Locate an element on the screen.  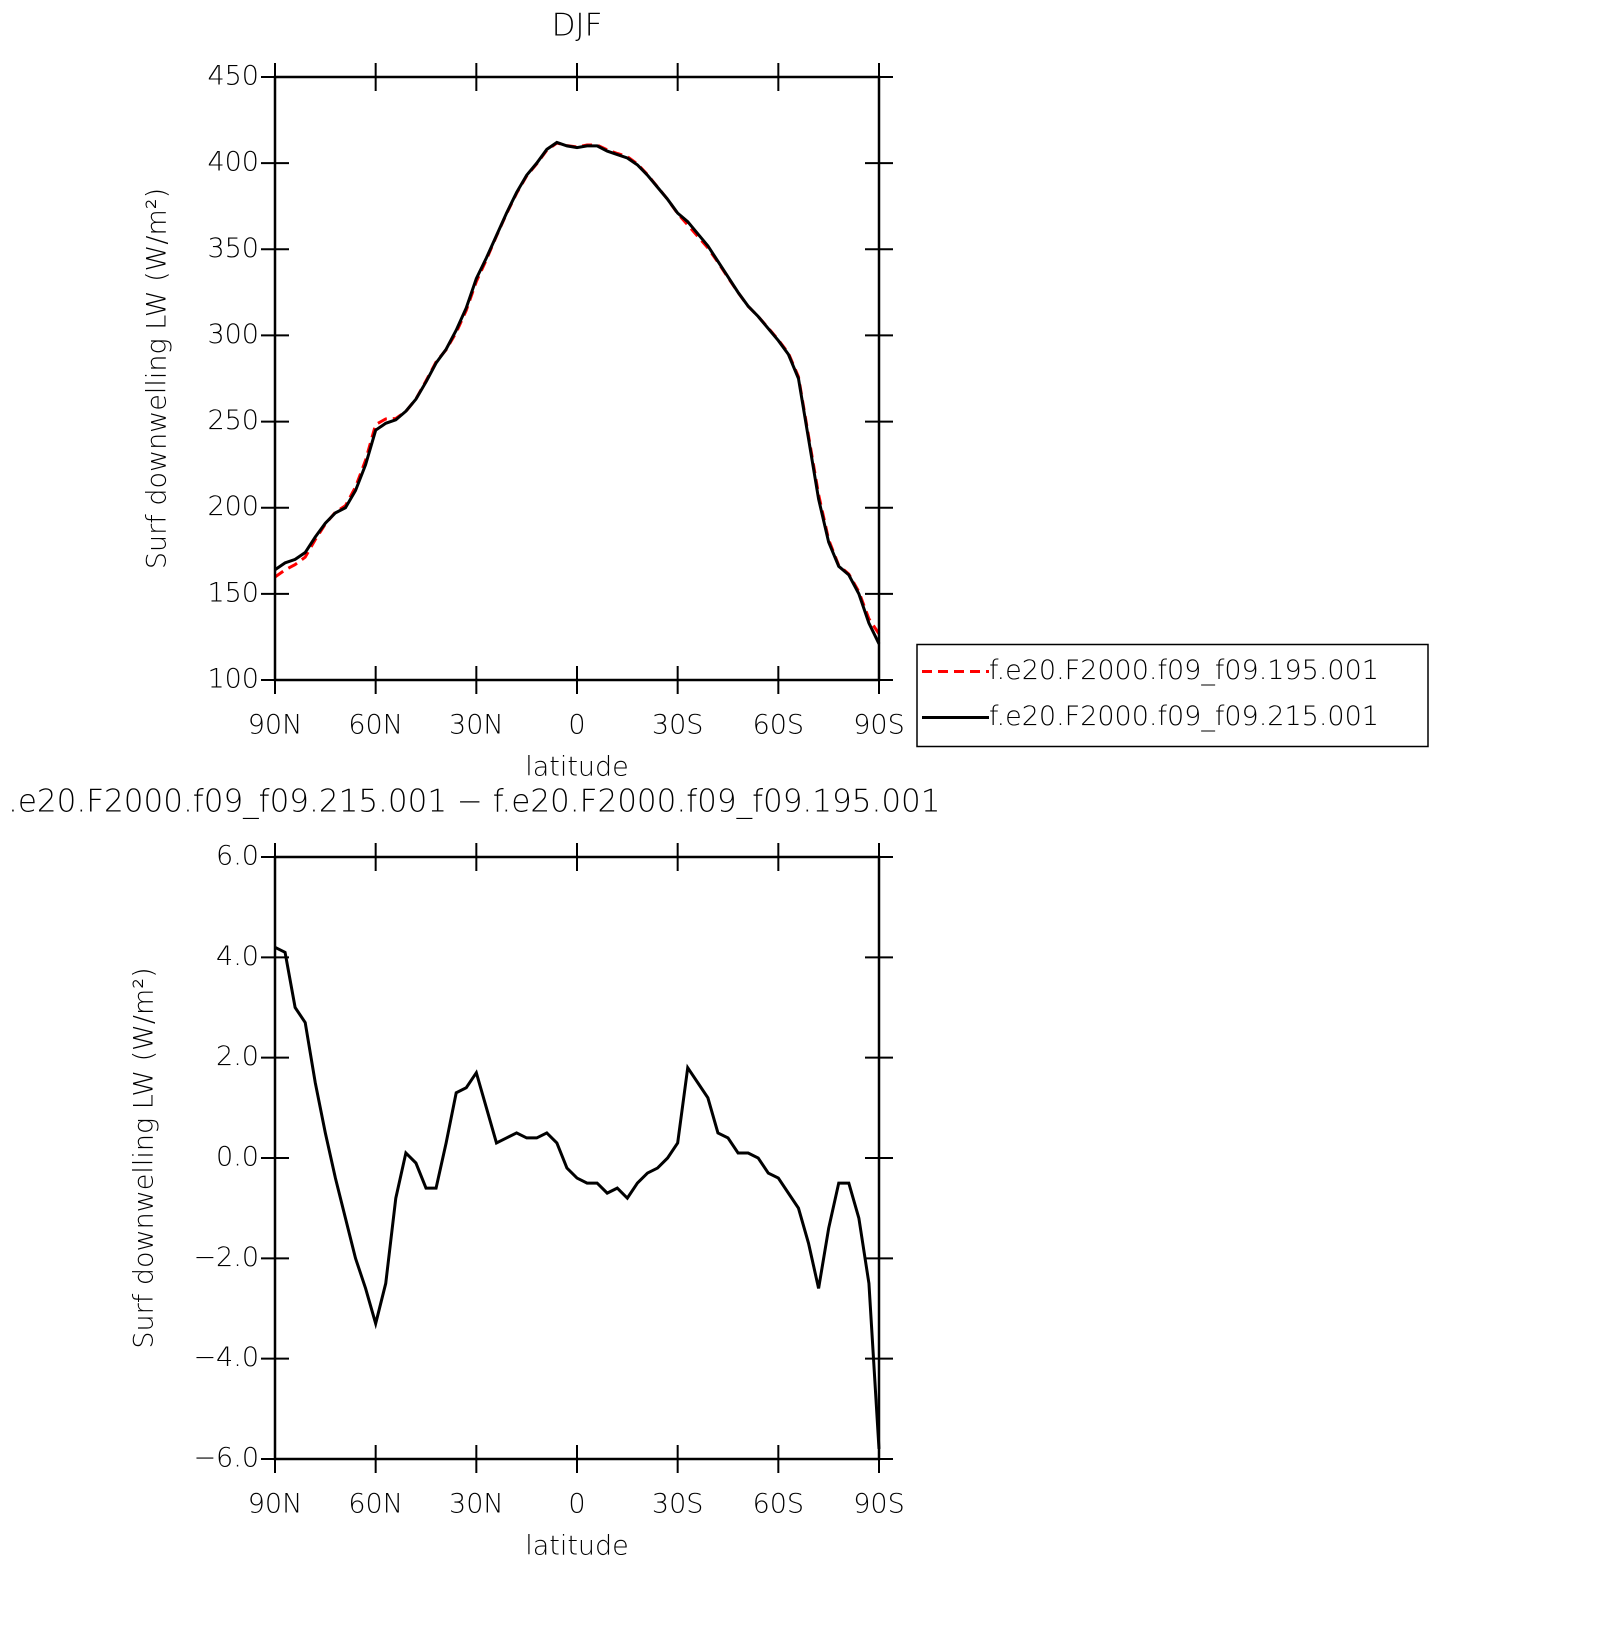
y-tick-label: 450 is located at coordinates (233, 76).